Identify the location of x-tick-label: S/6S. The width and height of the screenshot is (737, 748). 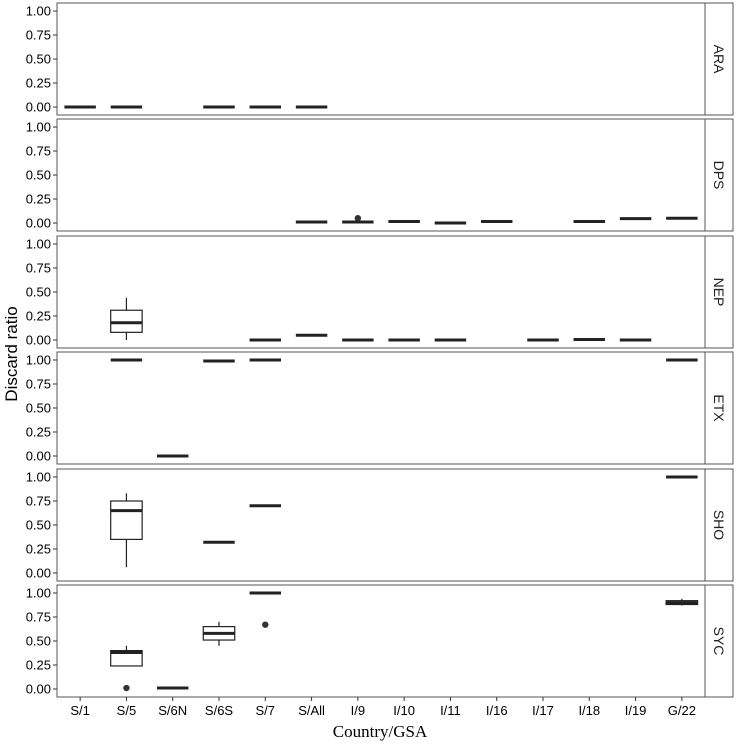
(219, 710).